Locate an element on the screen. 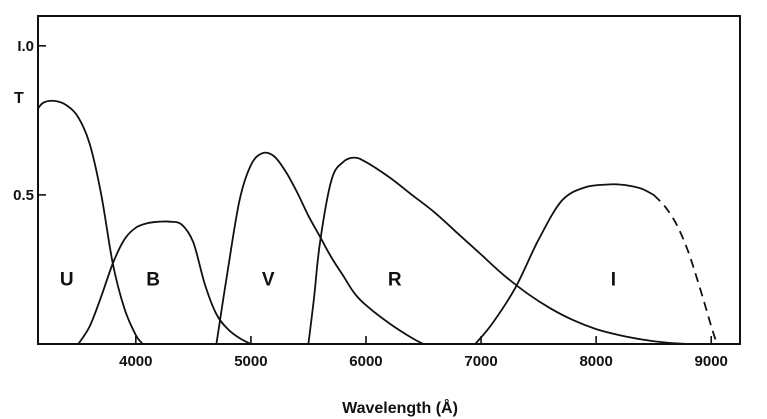 This screenshot has height=419, width=767. x-tick-label: 6000 is located at coordinates (365, 361).